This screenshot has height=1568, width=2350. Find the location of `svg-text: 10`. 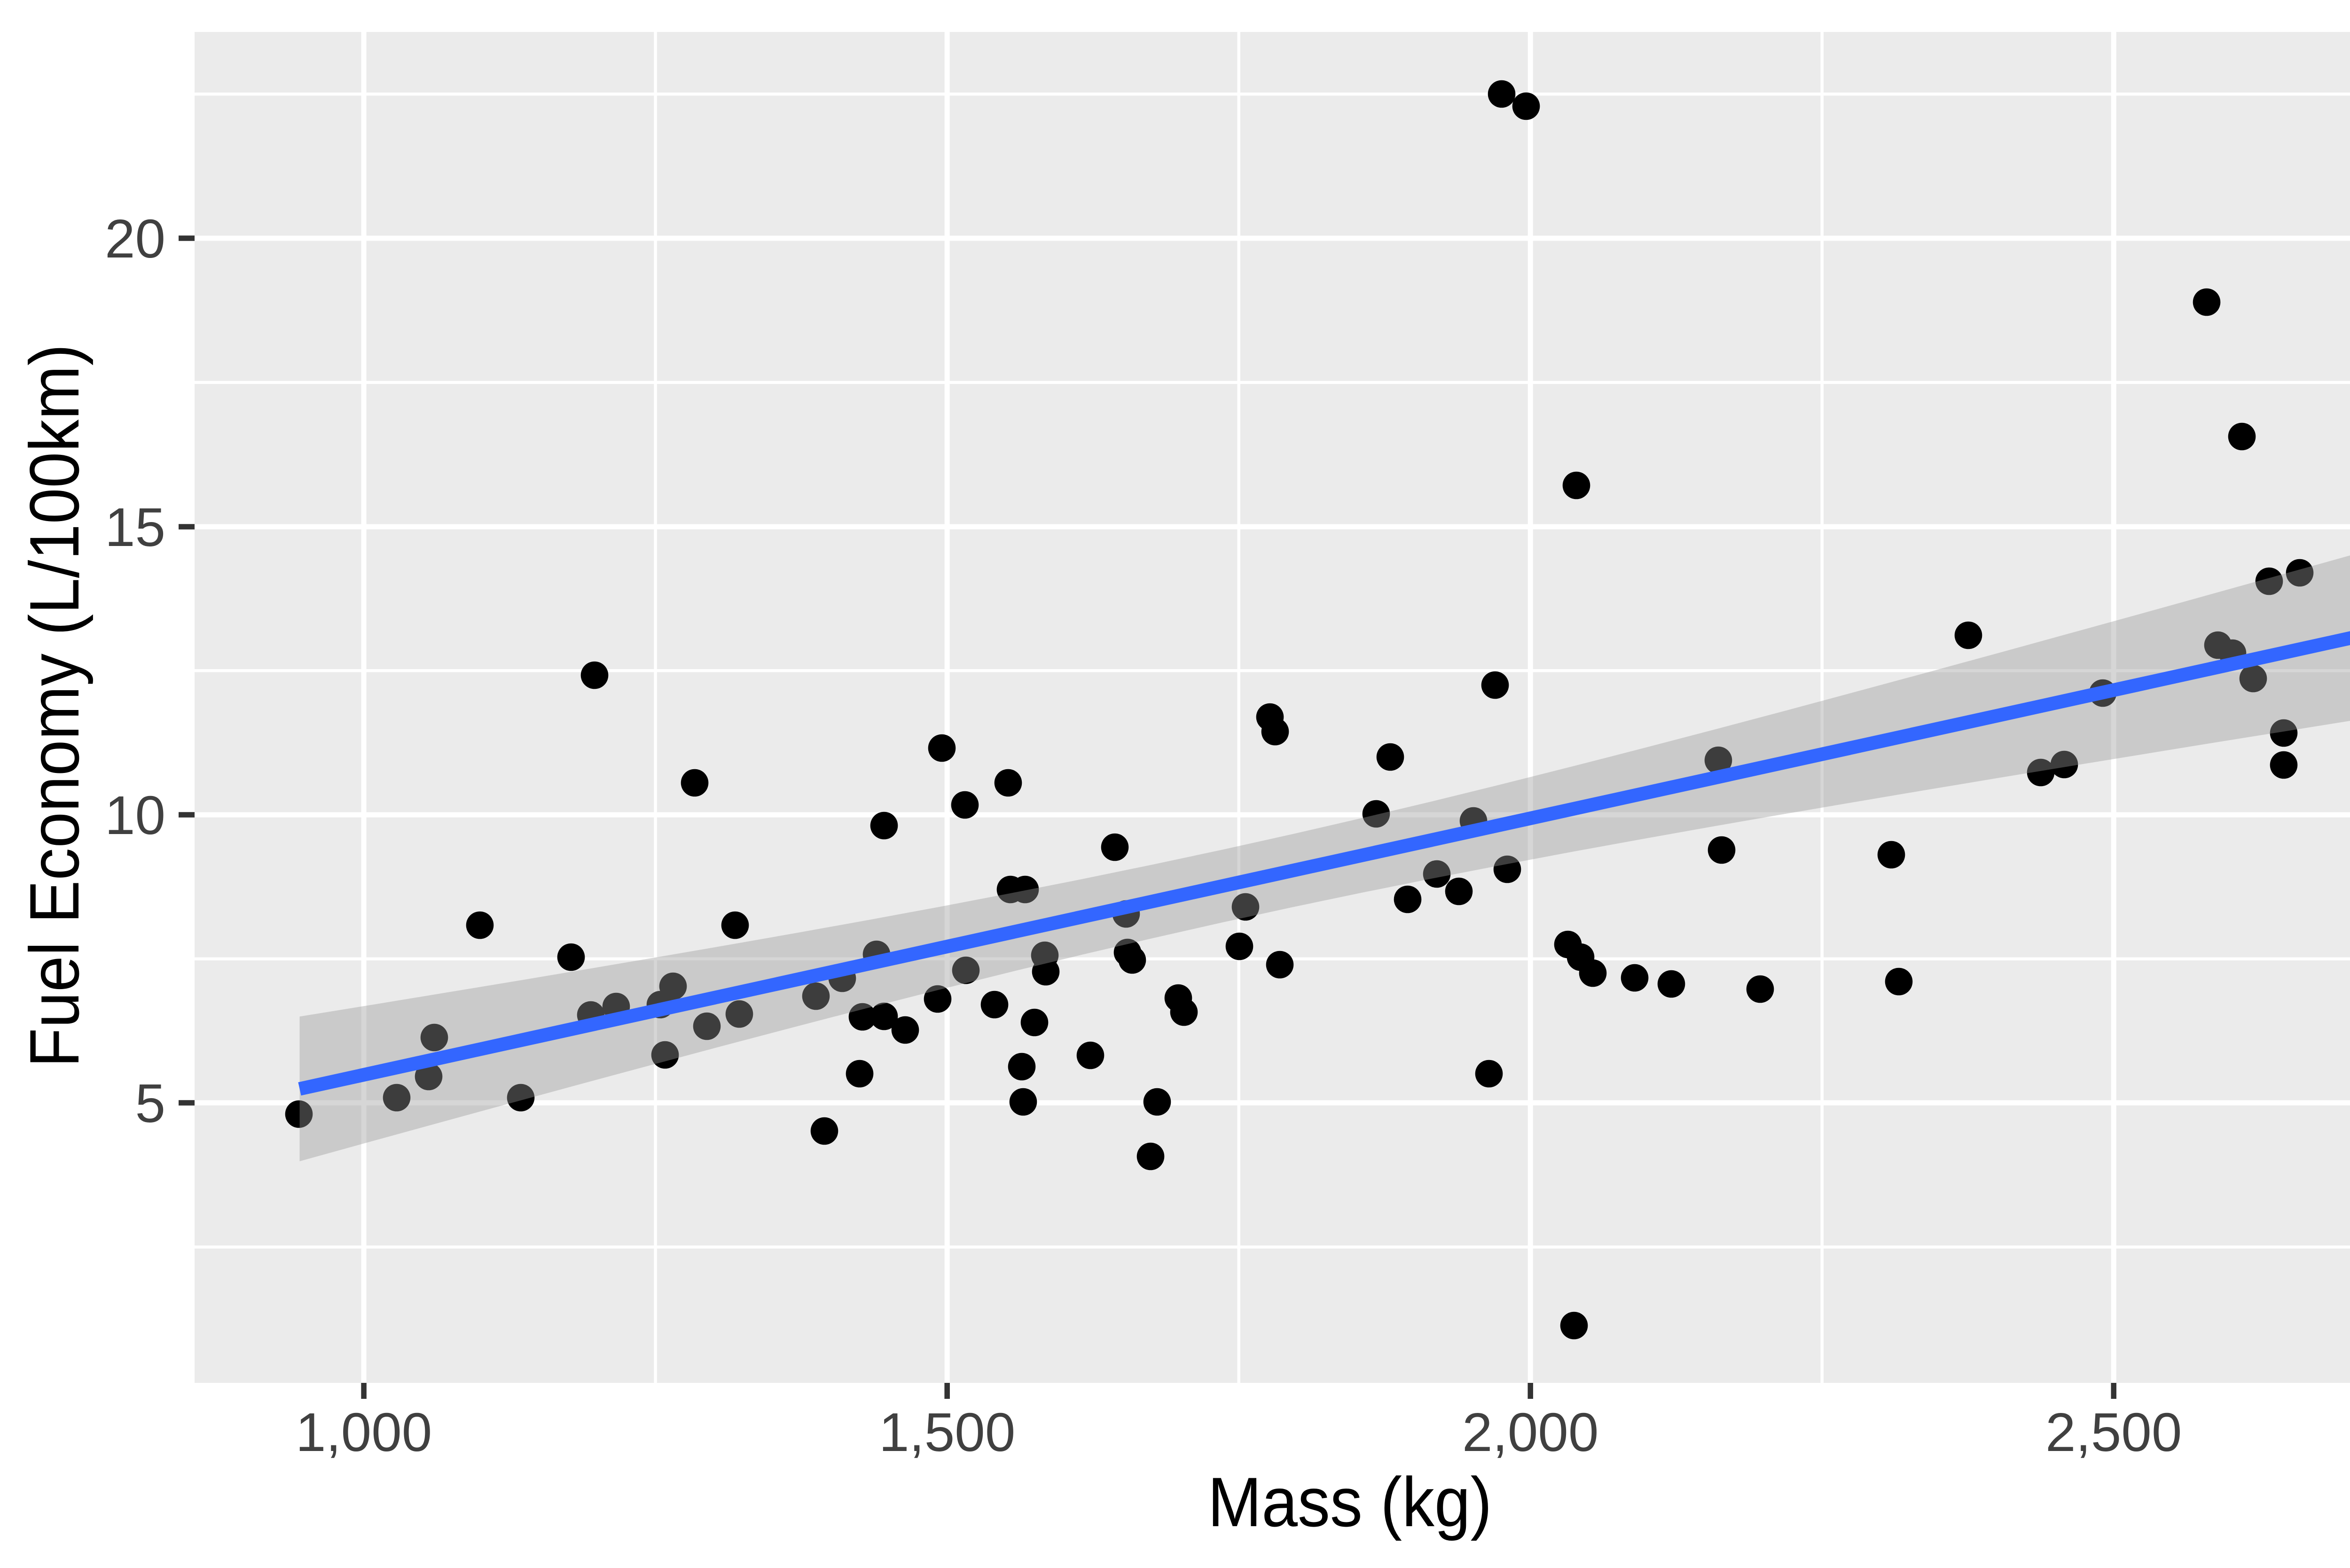

svg-text: 10 is located at coordinates (135, 815).